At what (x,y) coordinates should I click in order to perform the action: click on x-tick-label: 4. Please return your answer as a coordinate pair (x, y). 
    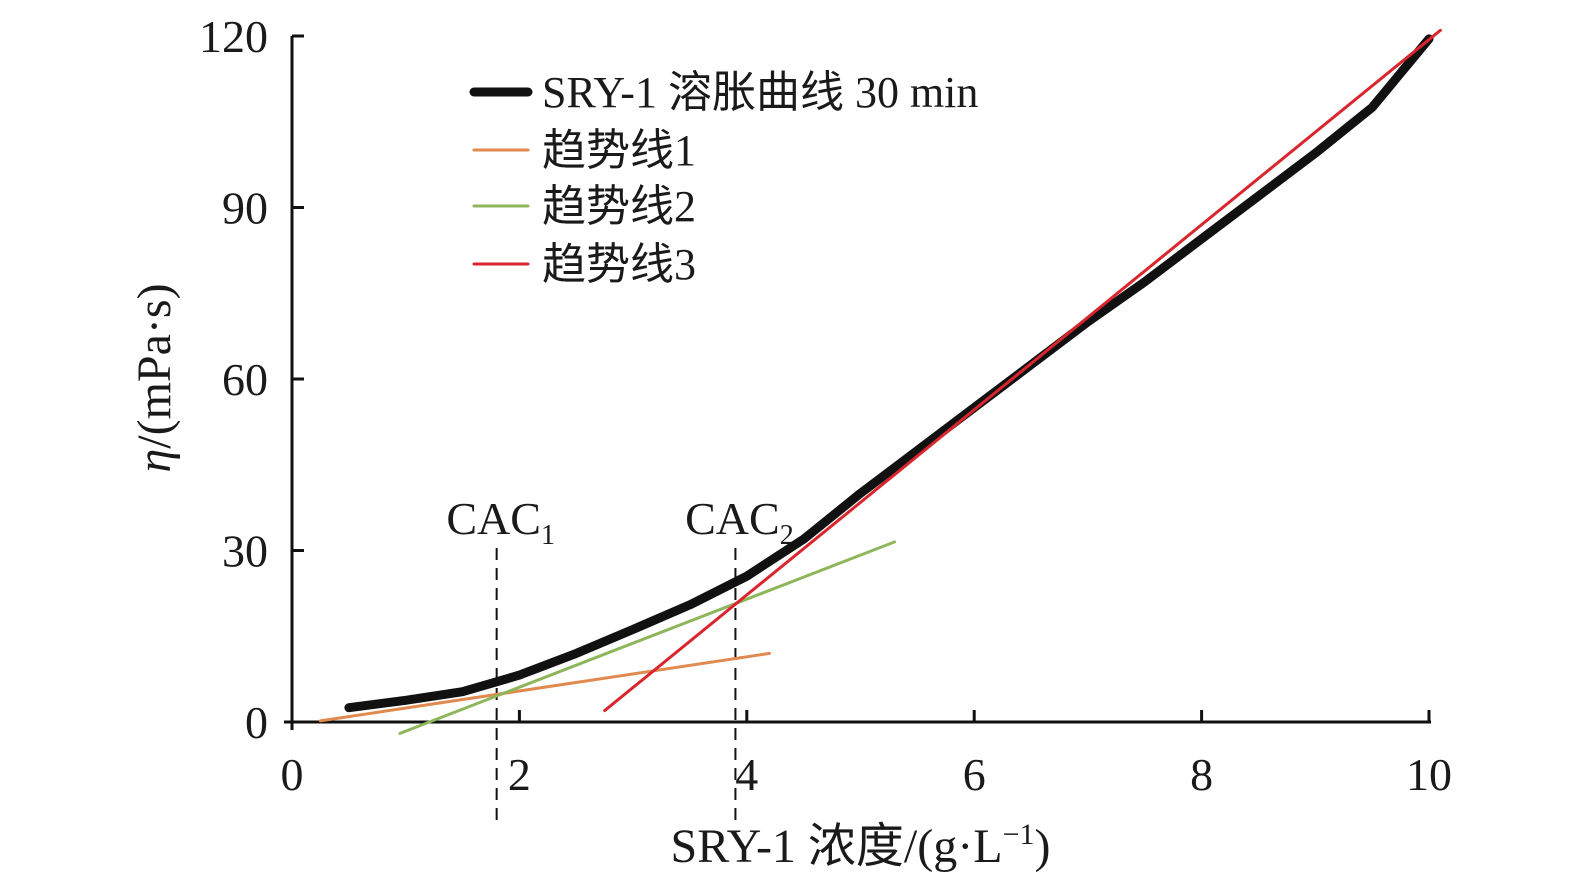
    Looking at the image, I should click on (746, 774).